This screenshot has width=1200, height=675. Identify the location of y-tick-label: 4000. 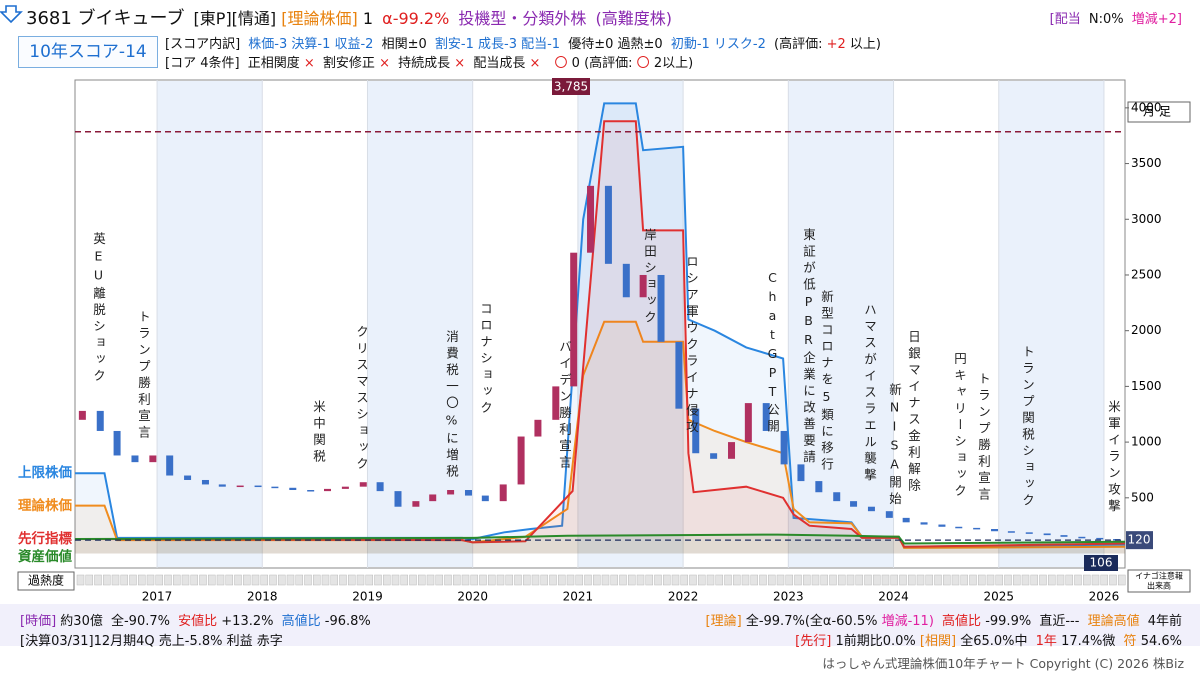
(1146, 107).